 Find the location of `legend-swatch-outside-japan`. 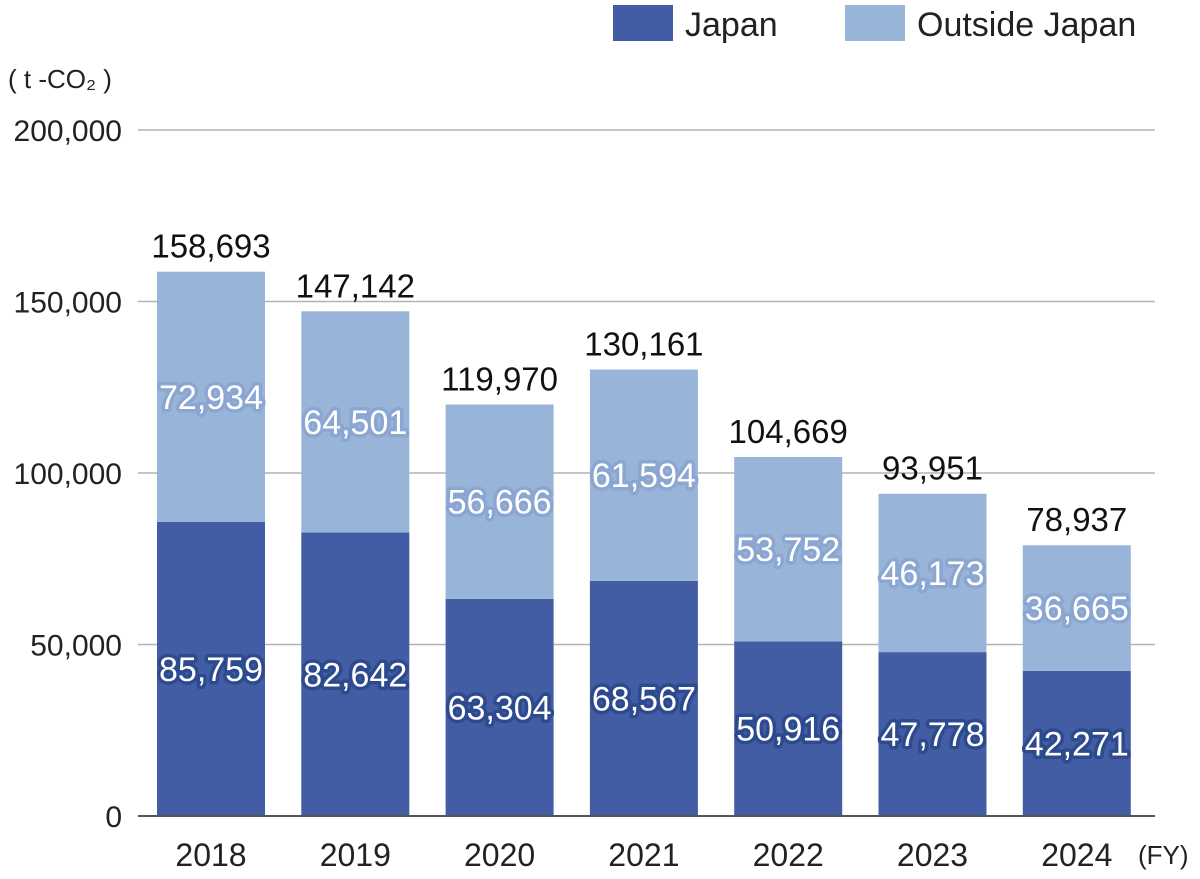

legend-swatch-outside-japan is located at coordinates (875, 23).